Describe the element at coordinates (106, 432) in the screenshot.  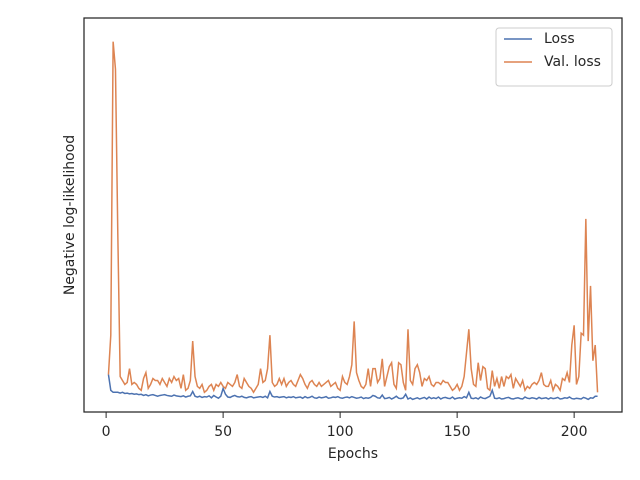
I see `x-tick-label: 0` at that location.